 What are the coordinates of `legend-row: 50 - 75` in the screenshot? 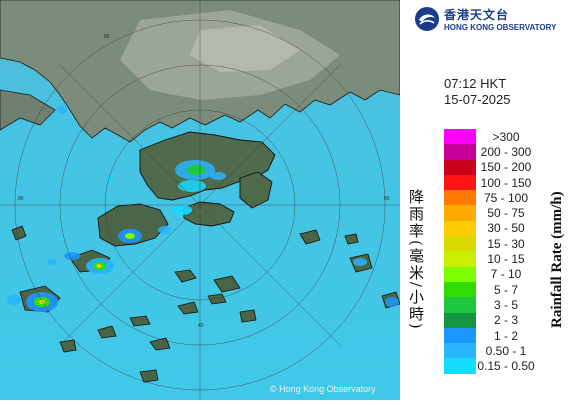 It's located at (490, 213).